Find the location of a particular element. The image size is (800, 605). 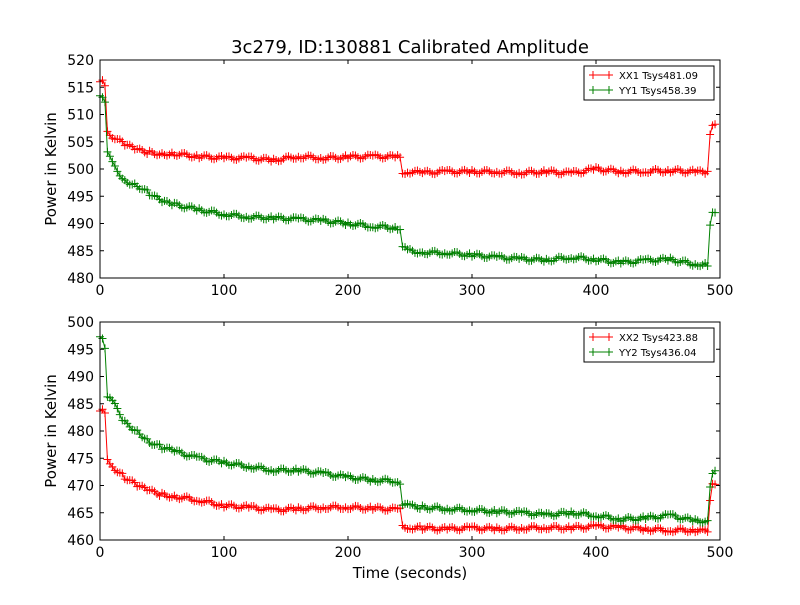

y-tick-label: 470 is located at coordinates (80, 487).